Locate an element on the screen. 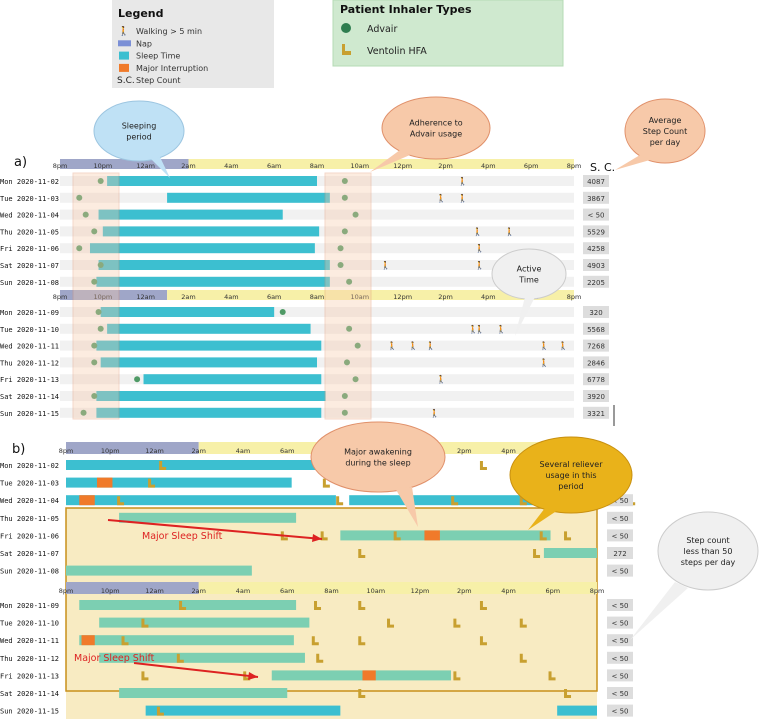 This screenshot has width=776, height=719. step-count-bubble-text-line: Step count is located at coordinates (707, 540).